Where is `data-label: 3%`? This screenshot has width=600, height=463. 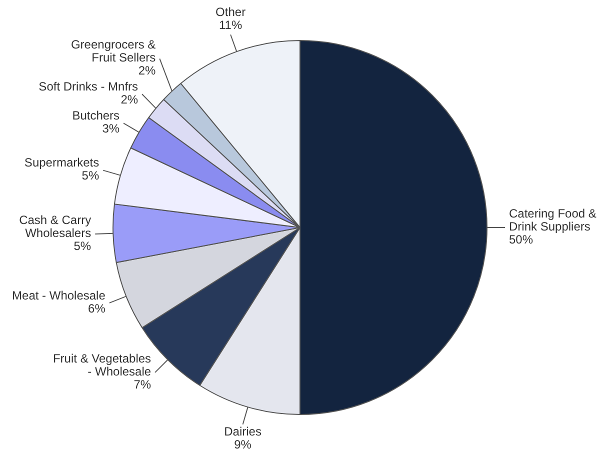
data-label: 3% is located at coordinates (111, 128).